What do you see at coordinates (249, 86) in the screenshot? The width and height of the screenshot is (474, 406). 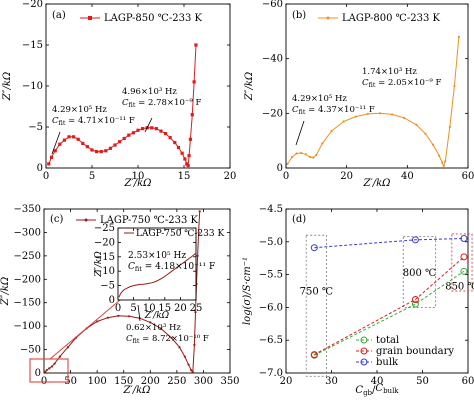 I see `panel-b-ylabel: Z″/kΩ` at bounding box center [249, 86].